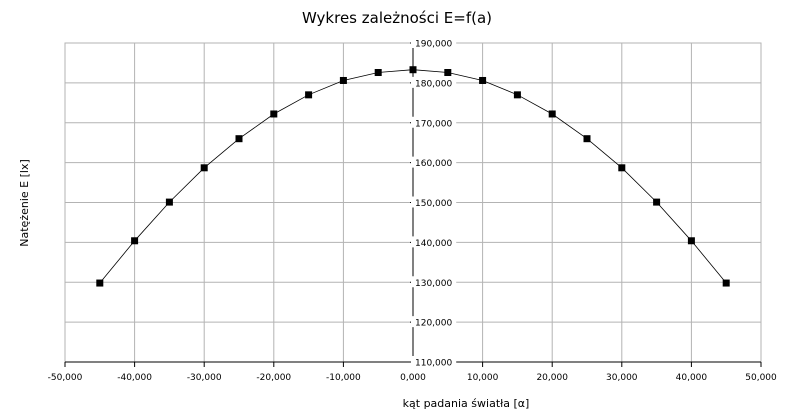 The height and width of the screenshot is (417, 794). I want to click on y-tick-label: 130,000, so click(433, 284).